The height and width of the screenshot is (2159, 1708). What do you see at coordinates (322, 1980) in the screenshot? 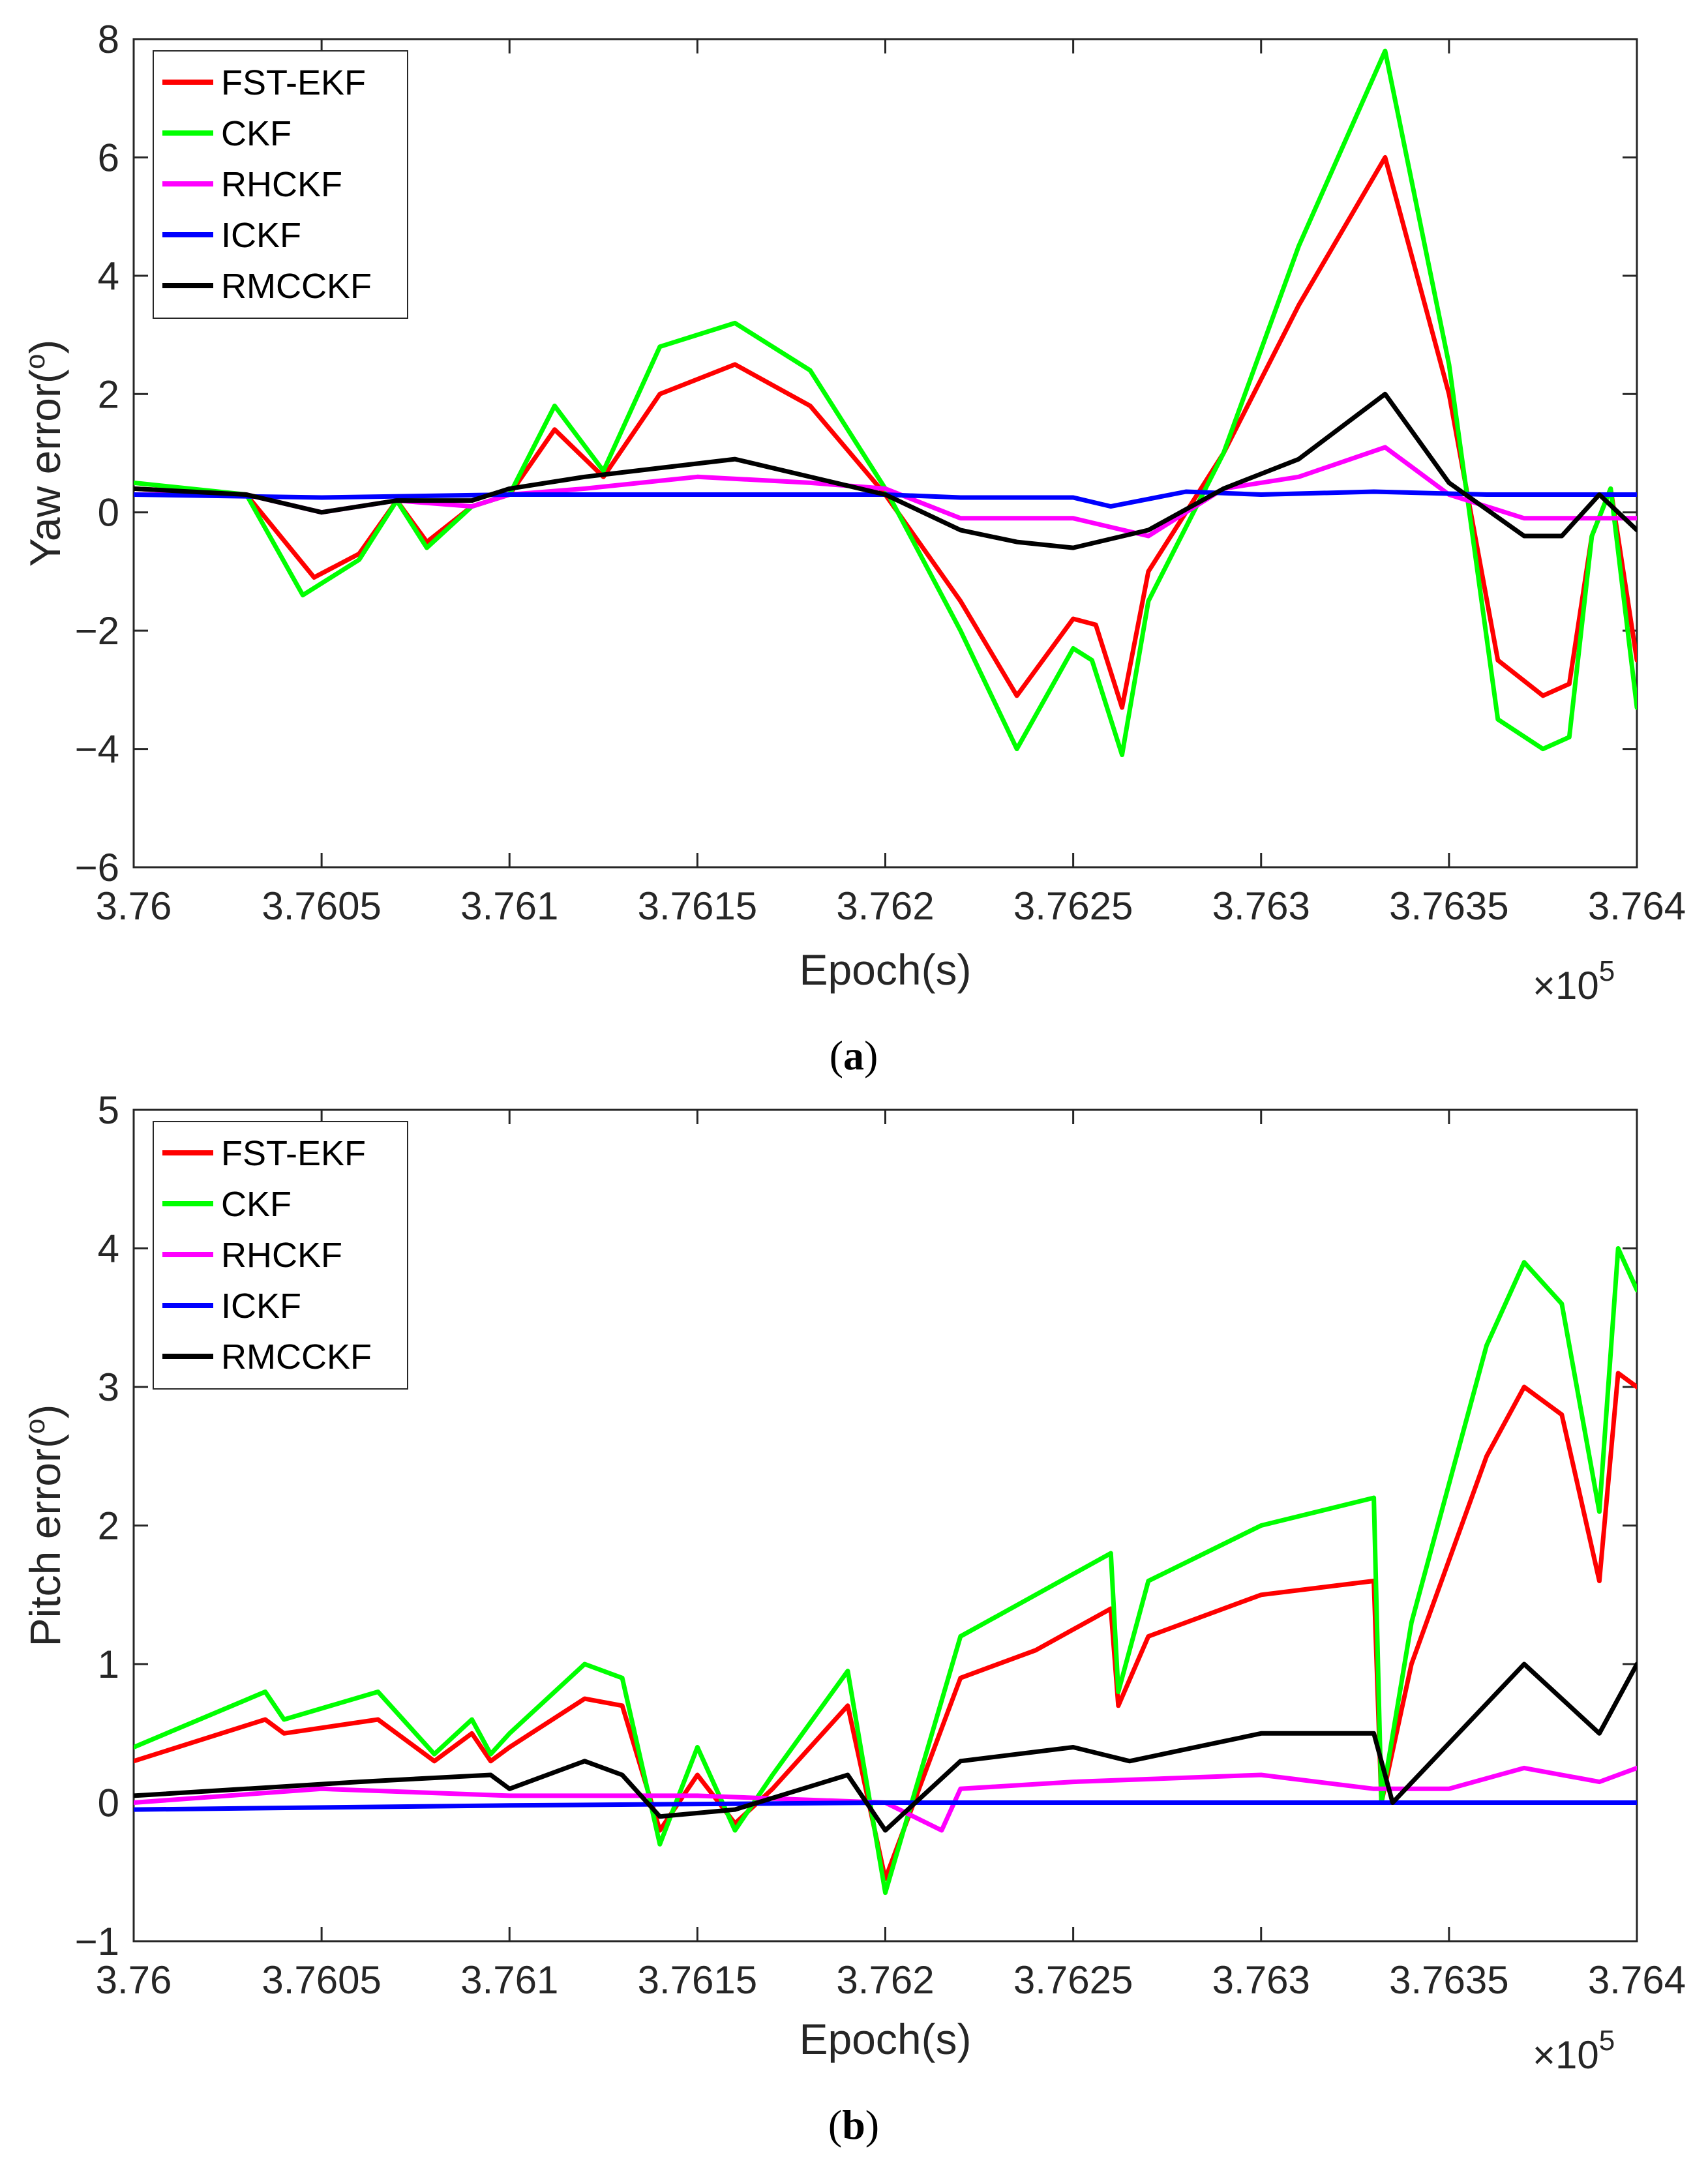
I see `pitch-x-tick-label: 3.7605` at bounding box center [322, 1980].